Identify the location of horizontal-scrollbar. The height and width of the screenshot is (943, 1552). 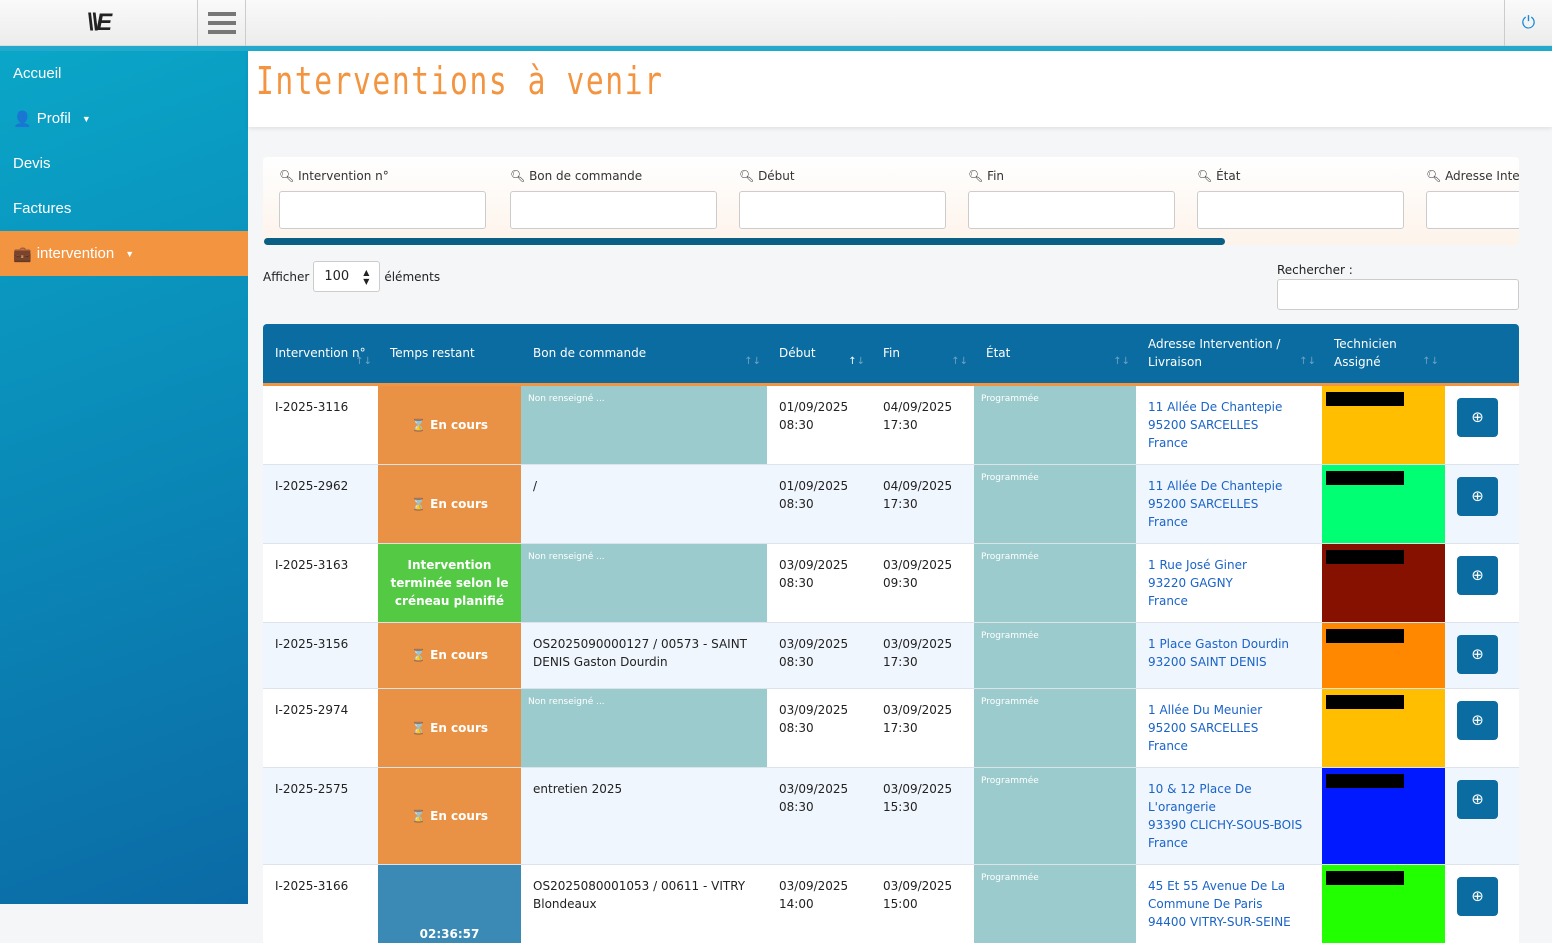
(744, 241).